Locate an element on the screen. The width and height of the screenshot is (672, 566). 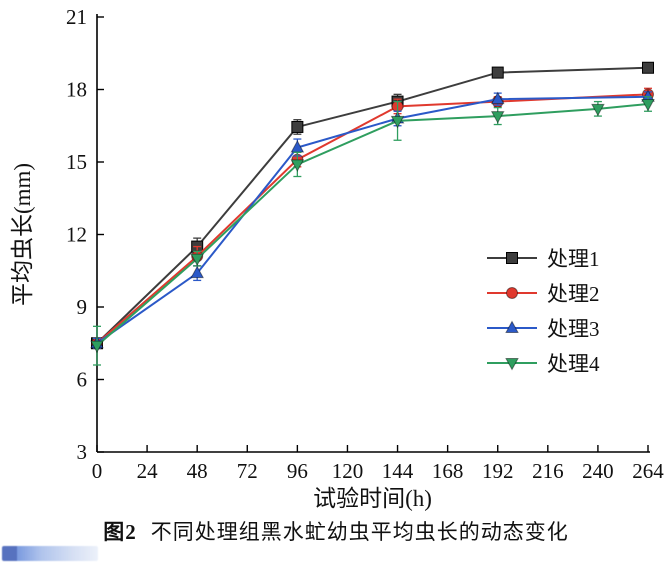
x-axis-title: 试验时间(h) is located at coordinates (372, 498).